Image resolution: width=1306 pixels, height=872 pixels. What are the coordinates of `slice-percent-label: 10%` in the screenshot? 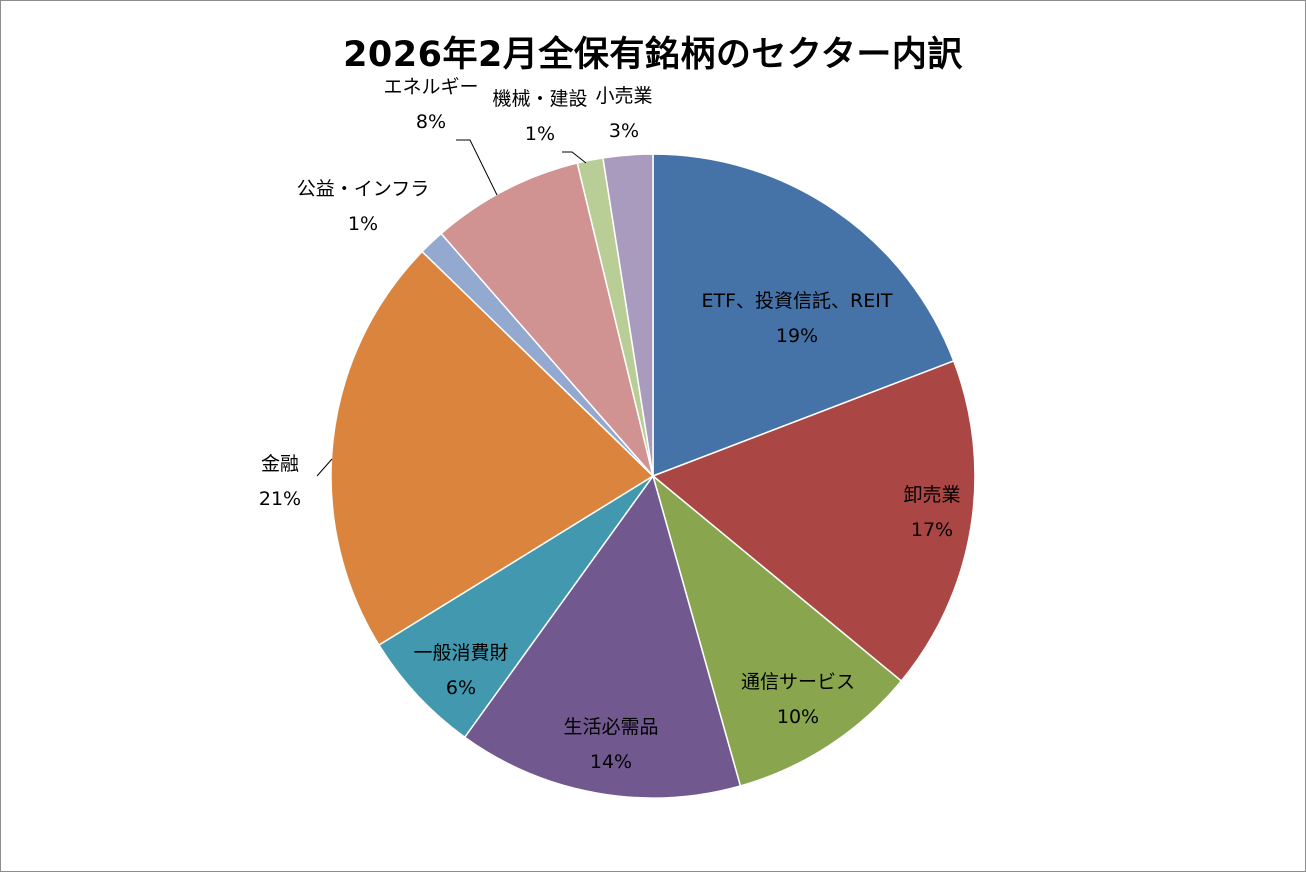 It's located at (798, 717).